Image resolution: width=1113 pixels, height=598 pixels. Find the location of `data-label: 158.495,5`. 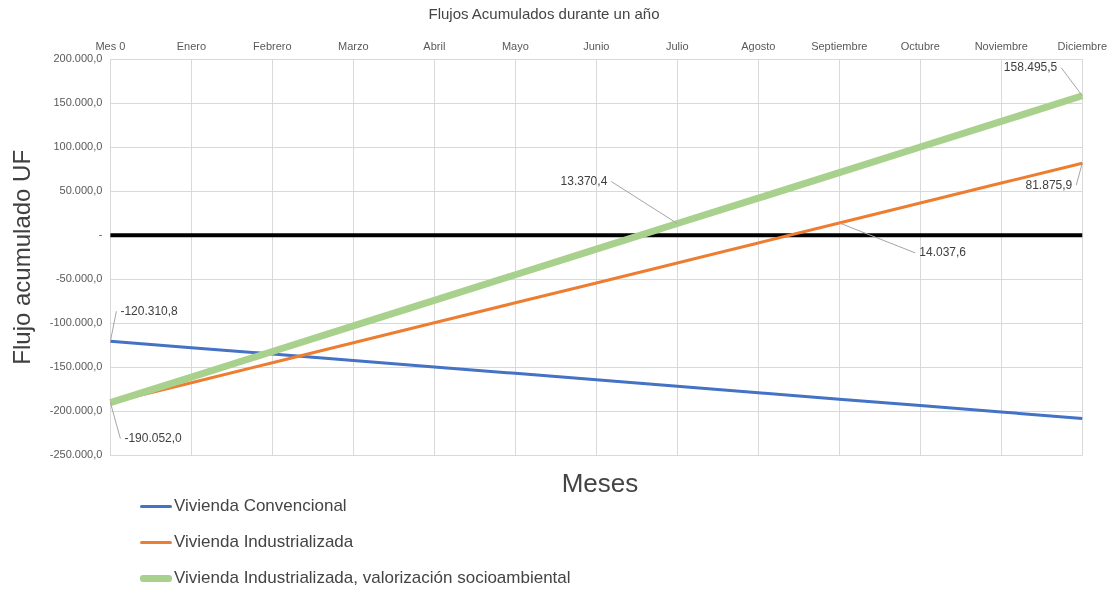

data-label: 158.495,5 is located at coordinates (1030, 67).